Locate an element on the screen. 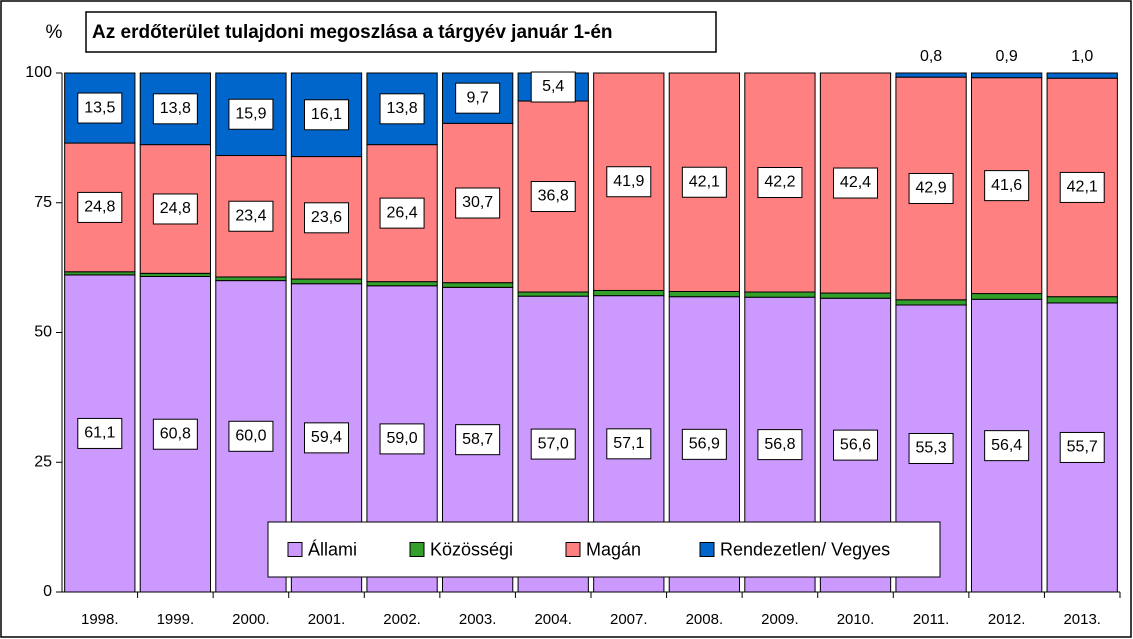 The width and height of the screenshot is (1133, 639). value-label: 15,9 is located at coordinates (250, 113).